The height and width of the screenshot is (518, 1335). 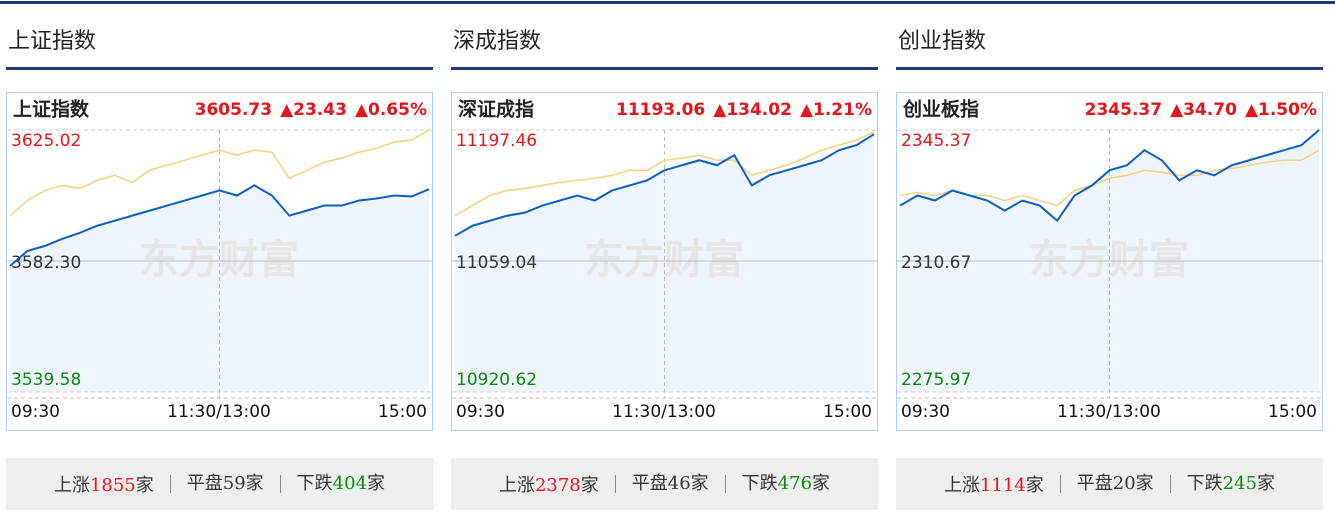 I want to click on stat-group: 平盘46家, so click(x=669, y=483).